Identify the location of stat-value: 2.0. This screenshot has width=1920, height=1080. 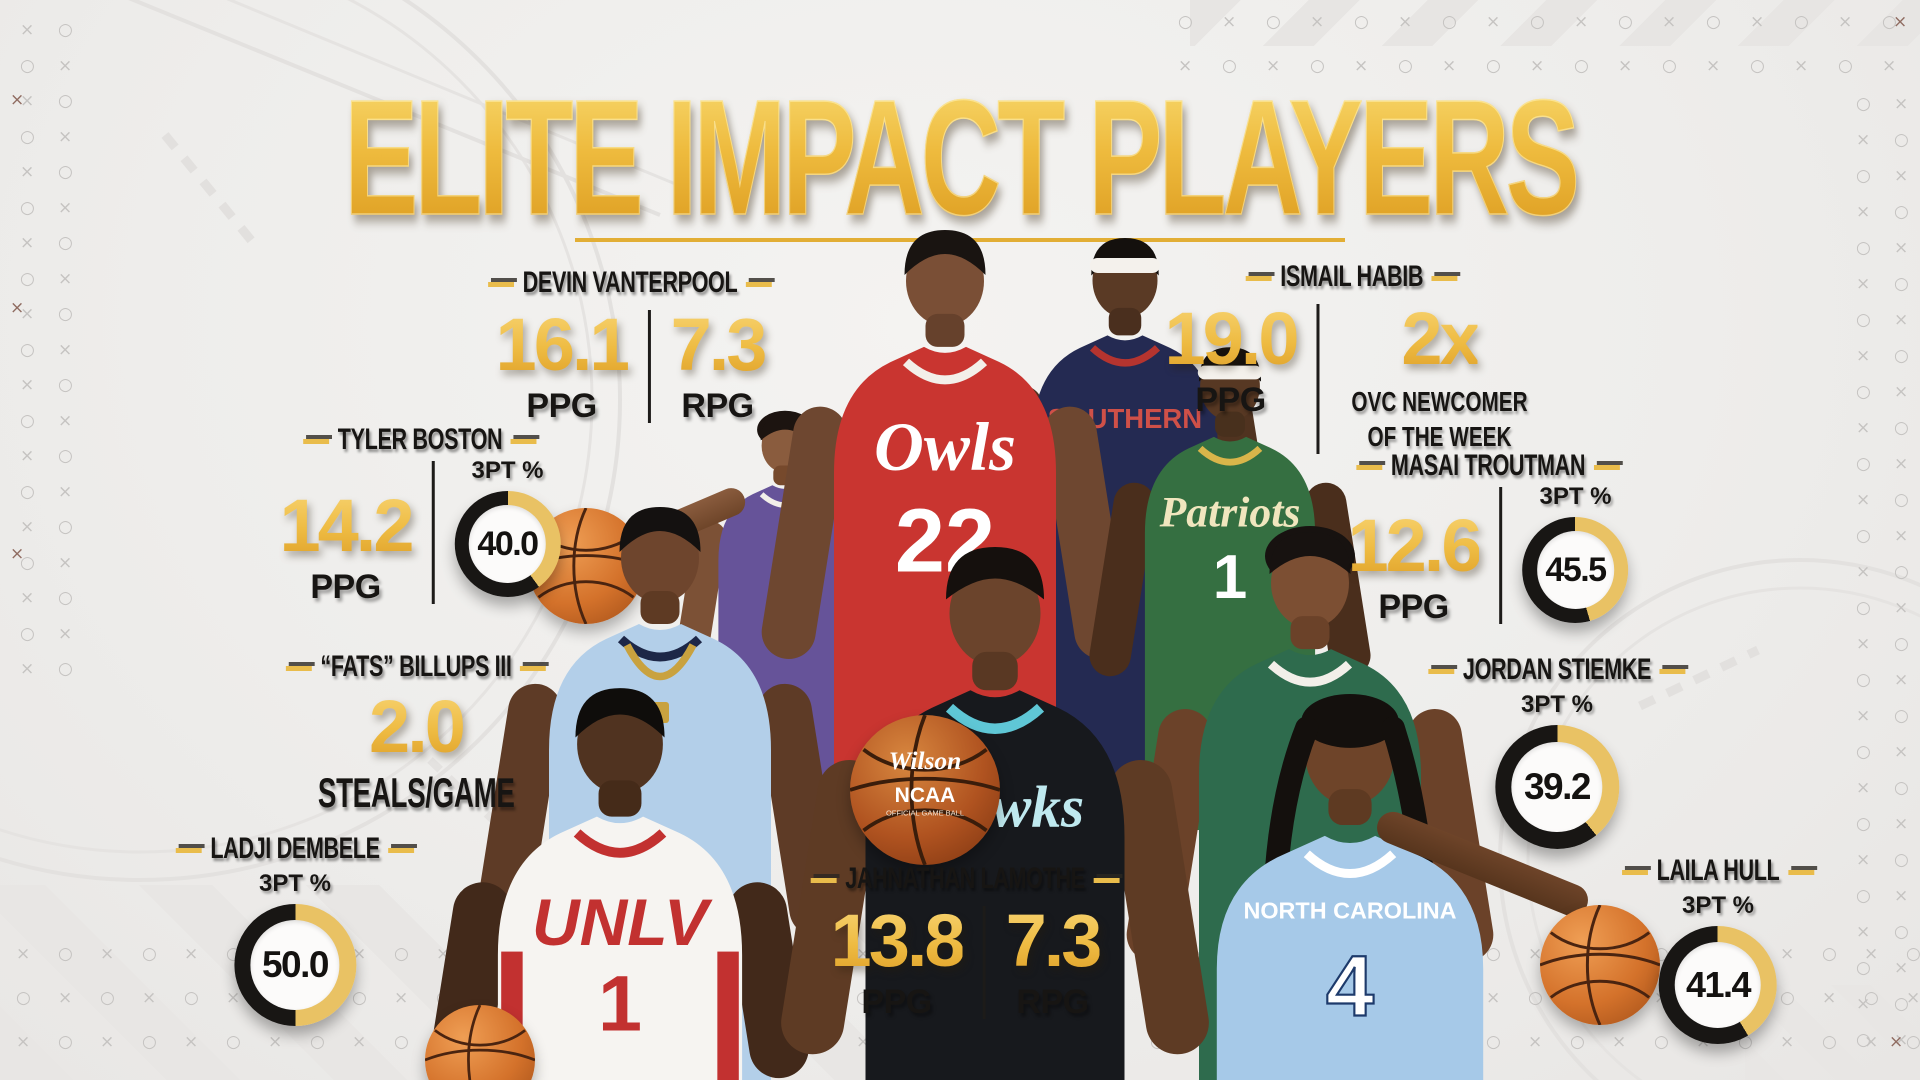
(417, 726).